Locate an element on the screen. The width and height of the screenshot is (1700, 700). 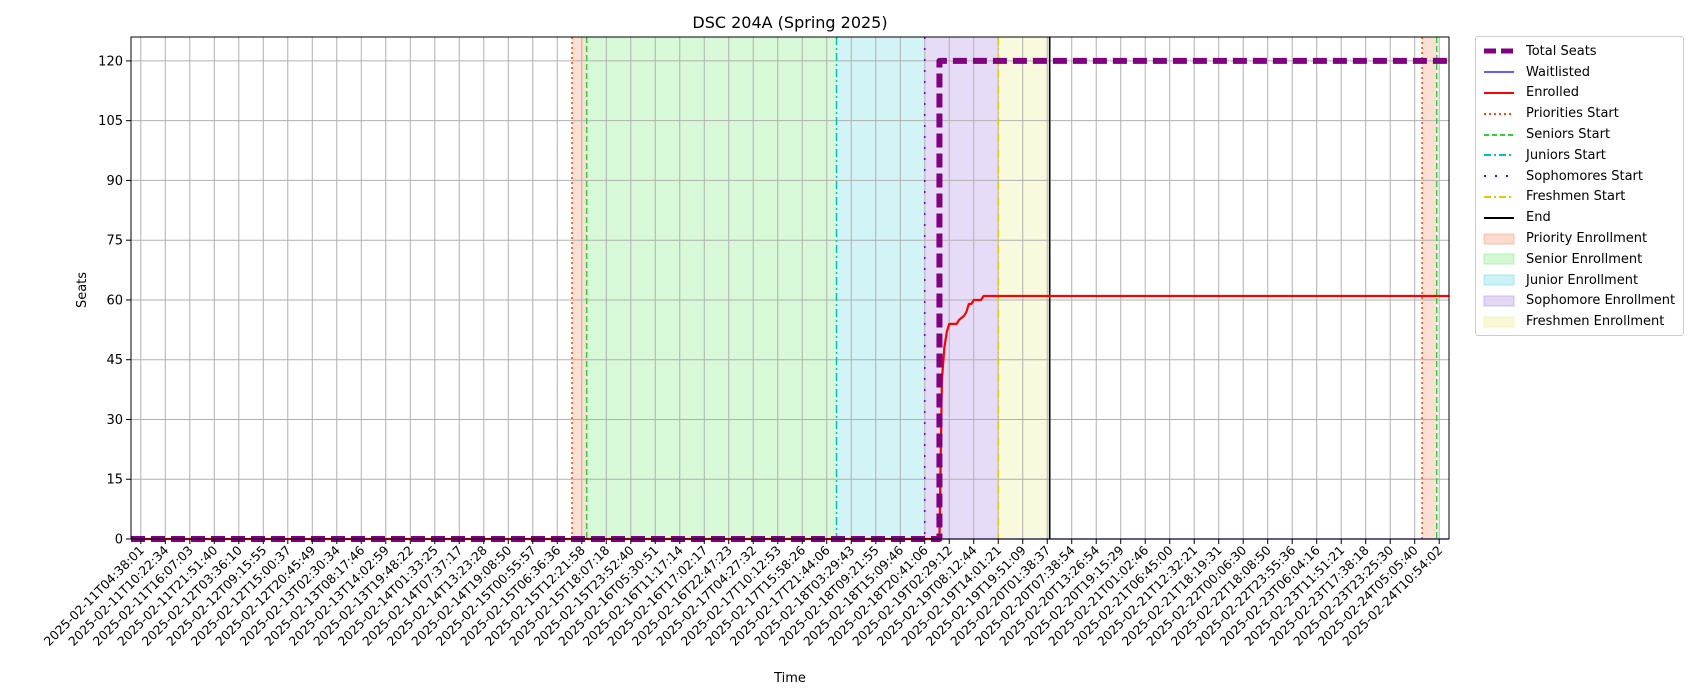
y-tick-label: 30 is located at coordinates (114, 420).